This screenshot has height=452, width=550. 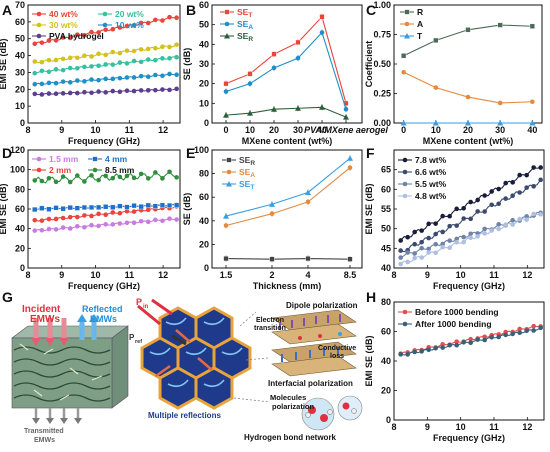 What do you see at coordinates (469, 286) in the screenshot?
I see `x-axis-label: Frequency (GHz)` at bounding box center [469, 286].